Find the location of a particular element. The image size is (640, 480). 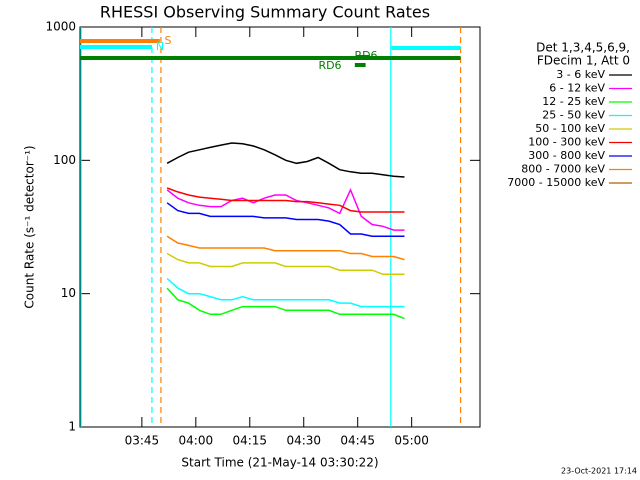

flag-label: N is located at coordinates (160, 46).